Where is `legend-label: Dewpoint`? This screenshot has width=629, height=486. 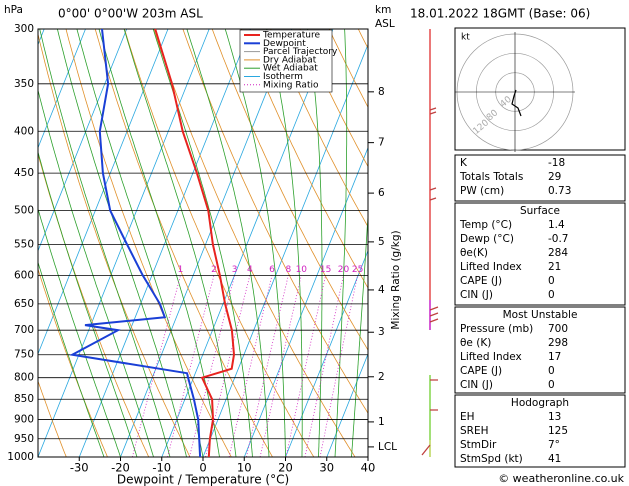 legend-label: Dewpoint is located at coordinates (284, 44).